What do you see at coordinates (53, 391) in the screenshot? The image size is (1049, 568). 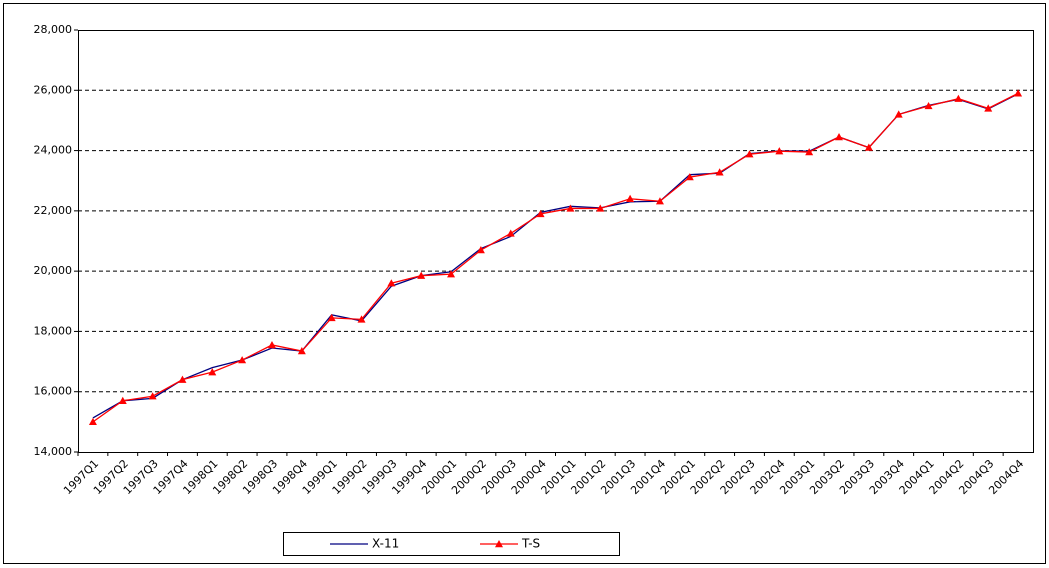 I see `y-tick-label: 16,000` at bounding box center [53, 391].